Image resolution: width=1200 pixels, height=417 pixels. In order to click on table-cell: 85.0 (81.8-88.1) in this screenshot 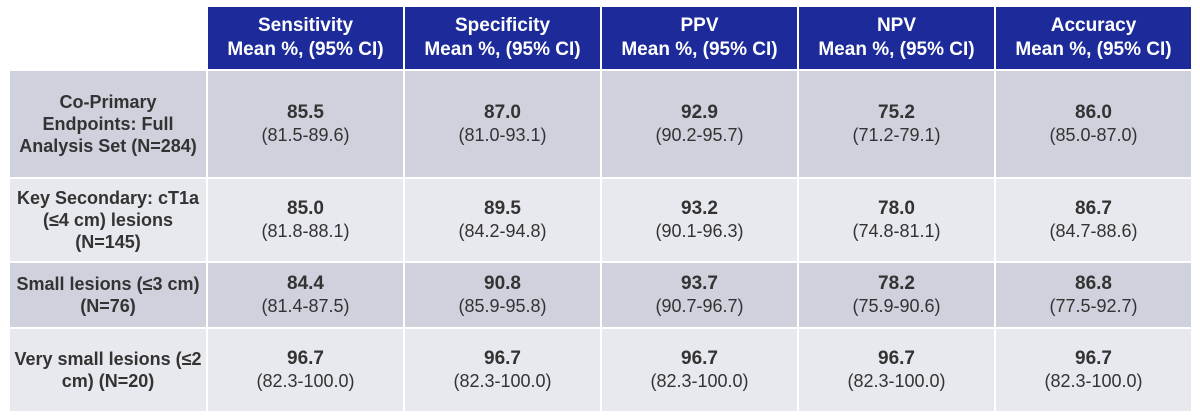, I will do `click(305, 220)`.